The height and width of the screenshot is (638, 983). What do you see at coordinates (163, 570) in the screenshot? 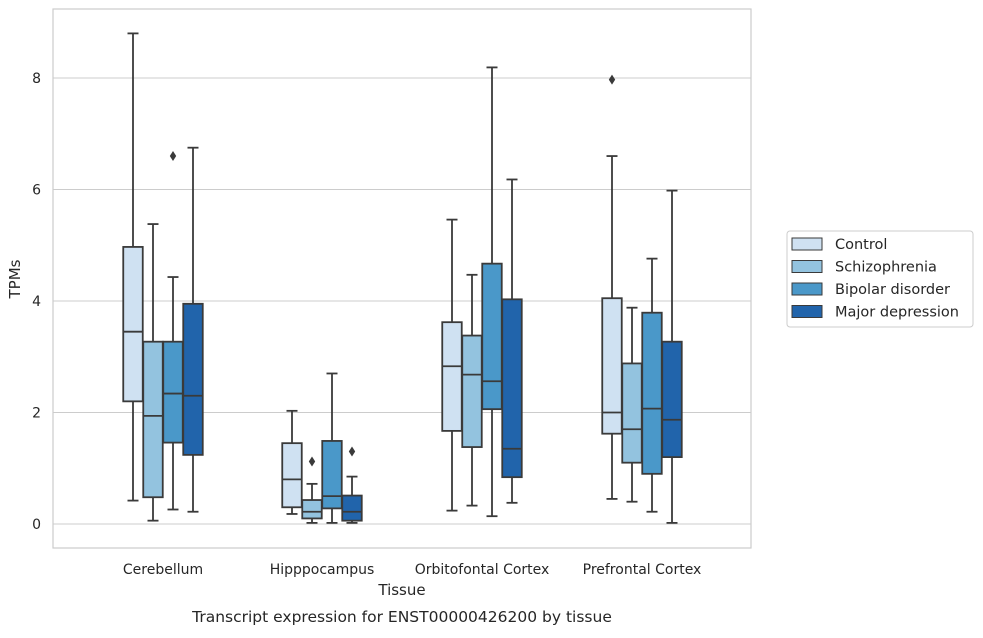
I see `x-tick-label: Cerebellum` at bounding box center [163, 570].